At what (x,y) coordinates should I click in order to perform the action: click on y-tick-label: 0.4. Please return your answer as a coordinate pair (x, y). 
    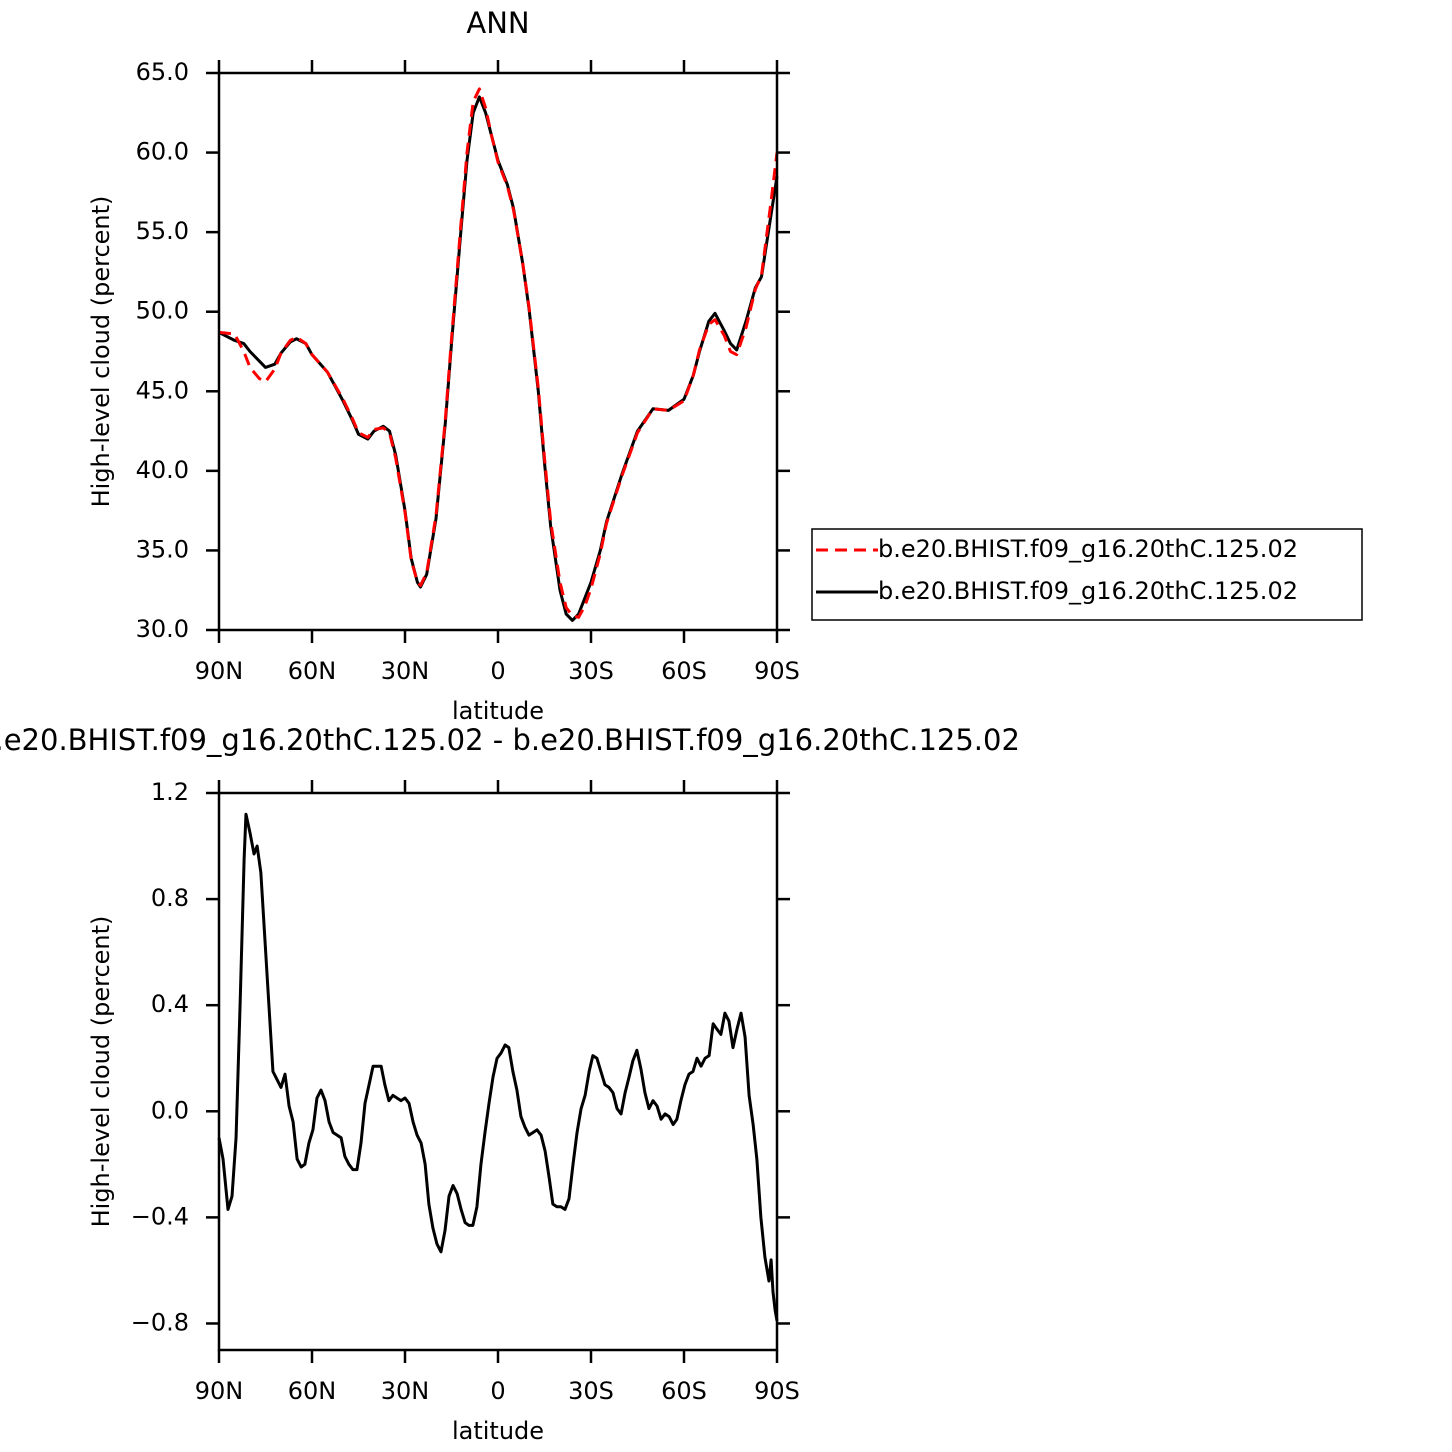
    Looking at the image, I should click on (170, 1004).